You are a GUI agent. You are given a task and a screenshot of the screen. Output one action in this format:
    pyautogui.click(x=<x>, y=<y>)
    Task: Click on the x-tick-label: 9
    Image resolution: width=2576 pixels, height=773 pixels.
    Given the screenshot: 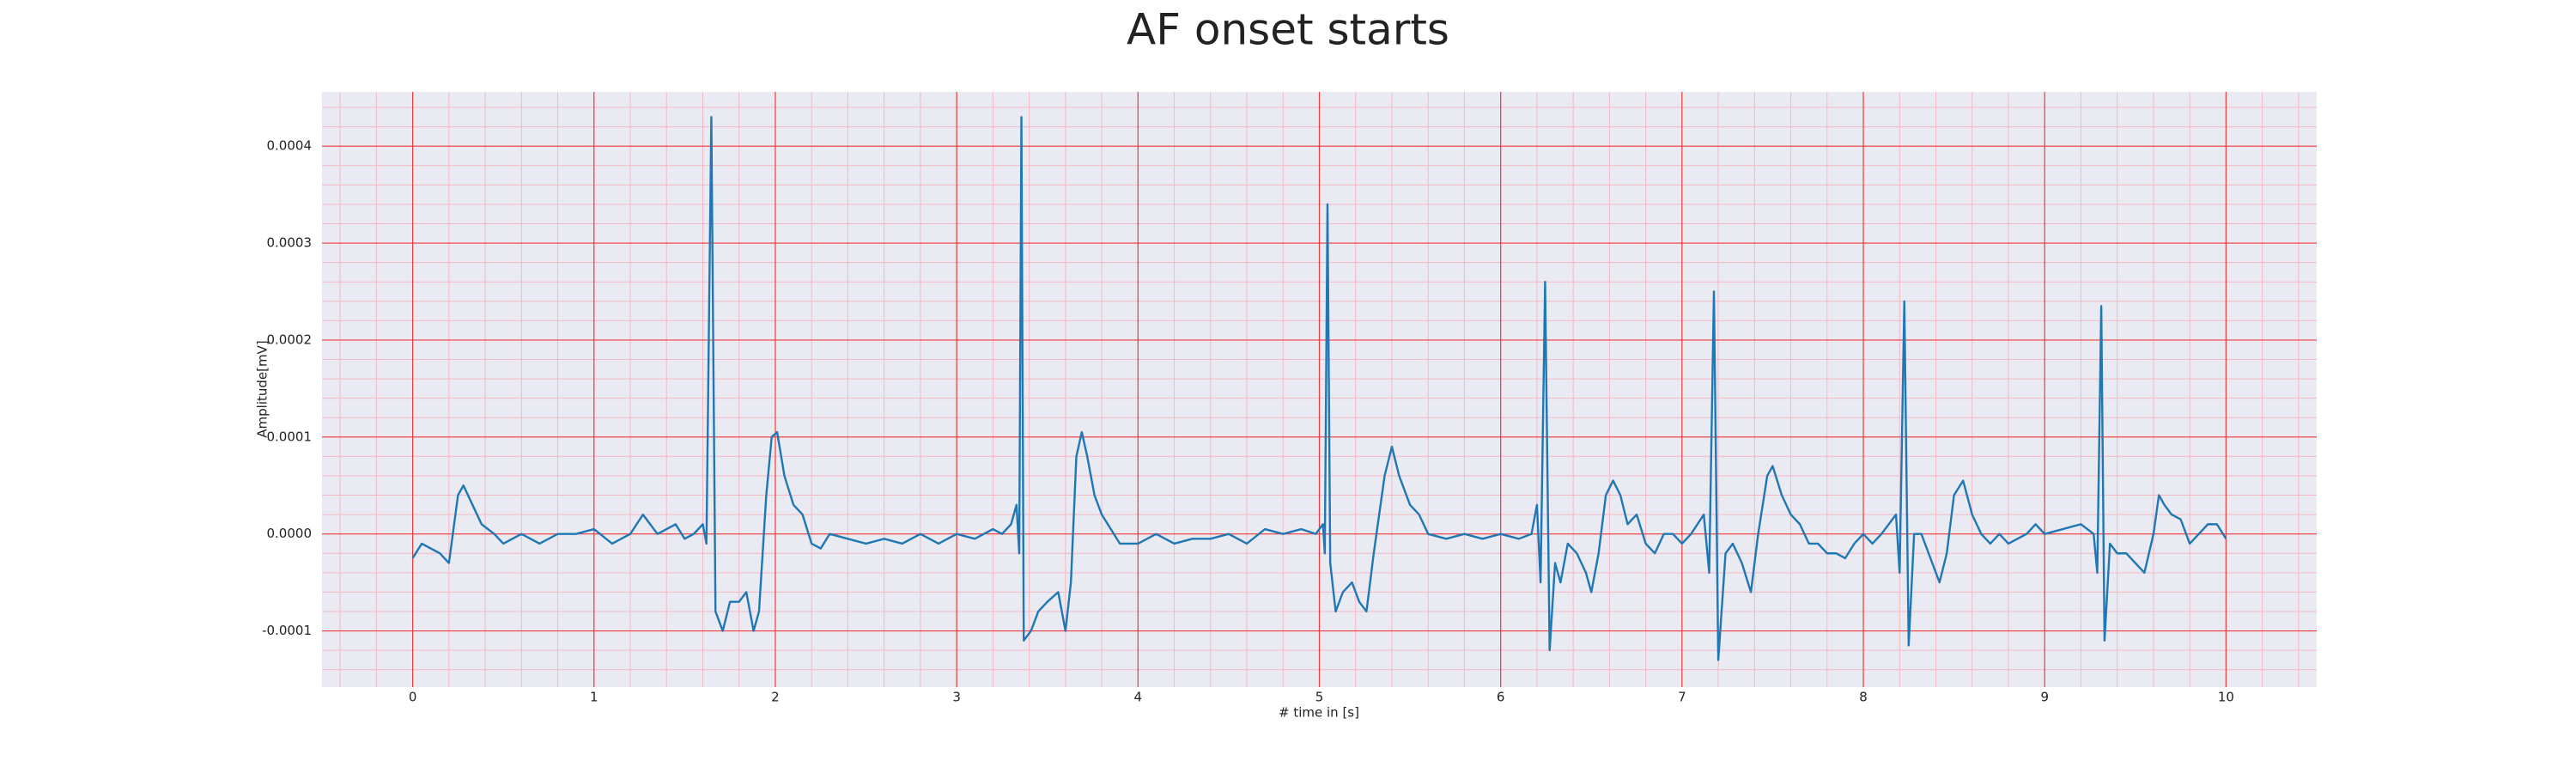 What is the action you would take?
    pyautogui.click(x=2045, y=697)
    